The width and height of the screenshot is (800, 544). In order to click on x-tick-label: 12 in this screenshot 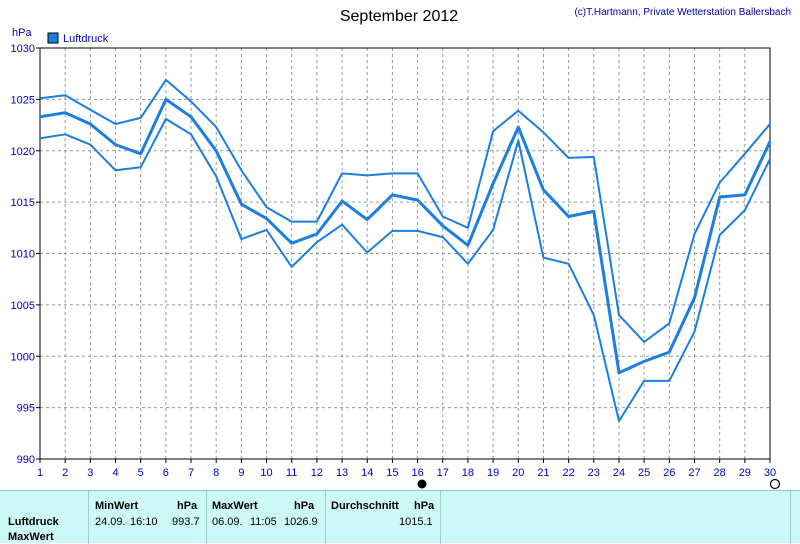, I will do `click(317, 473)`.